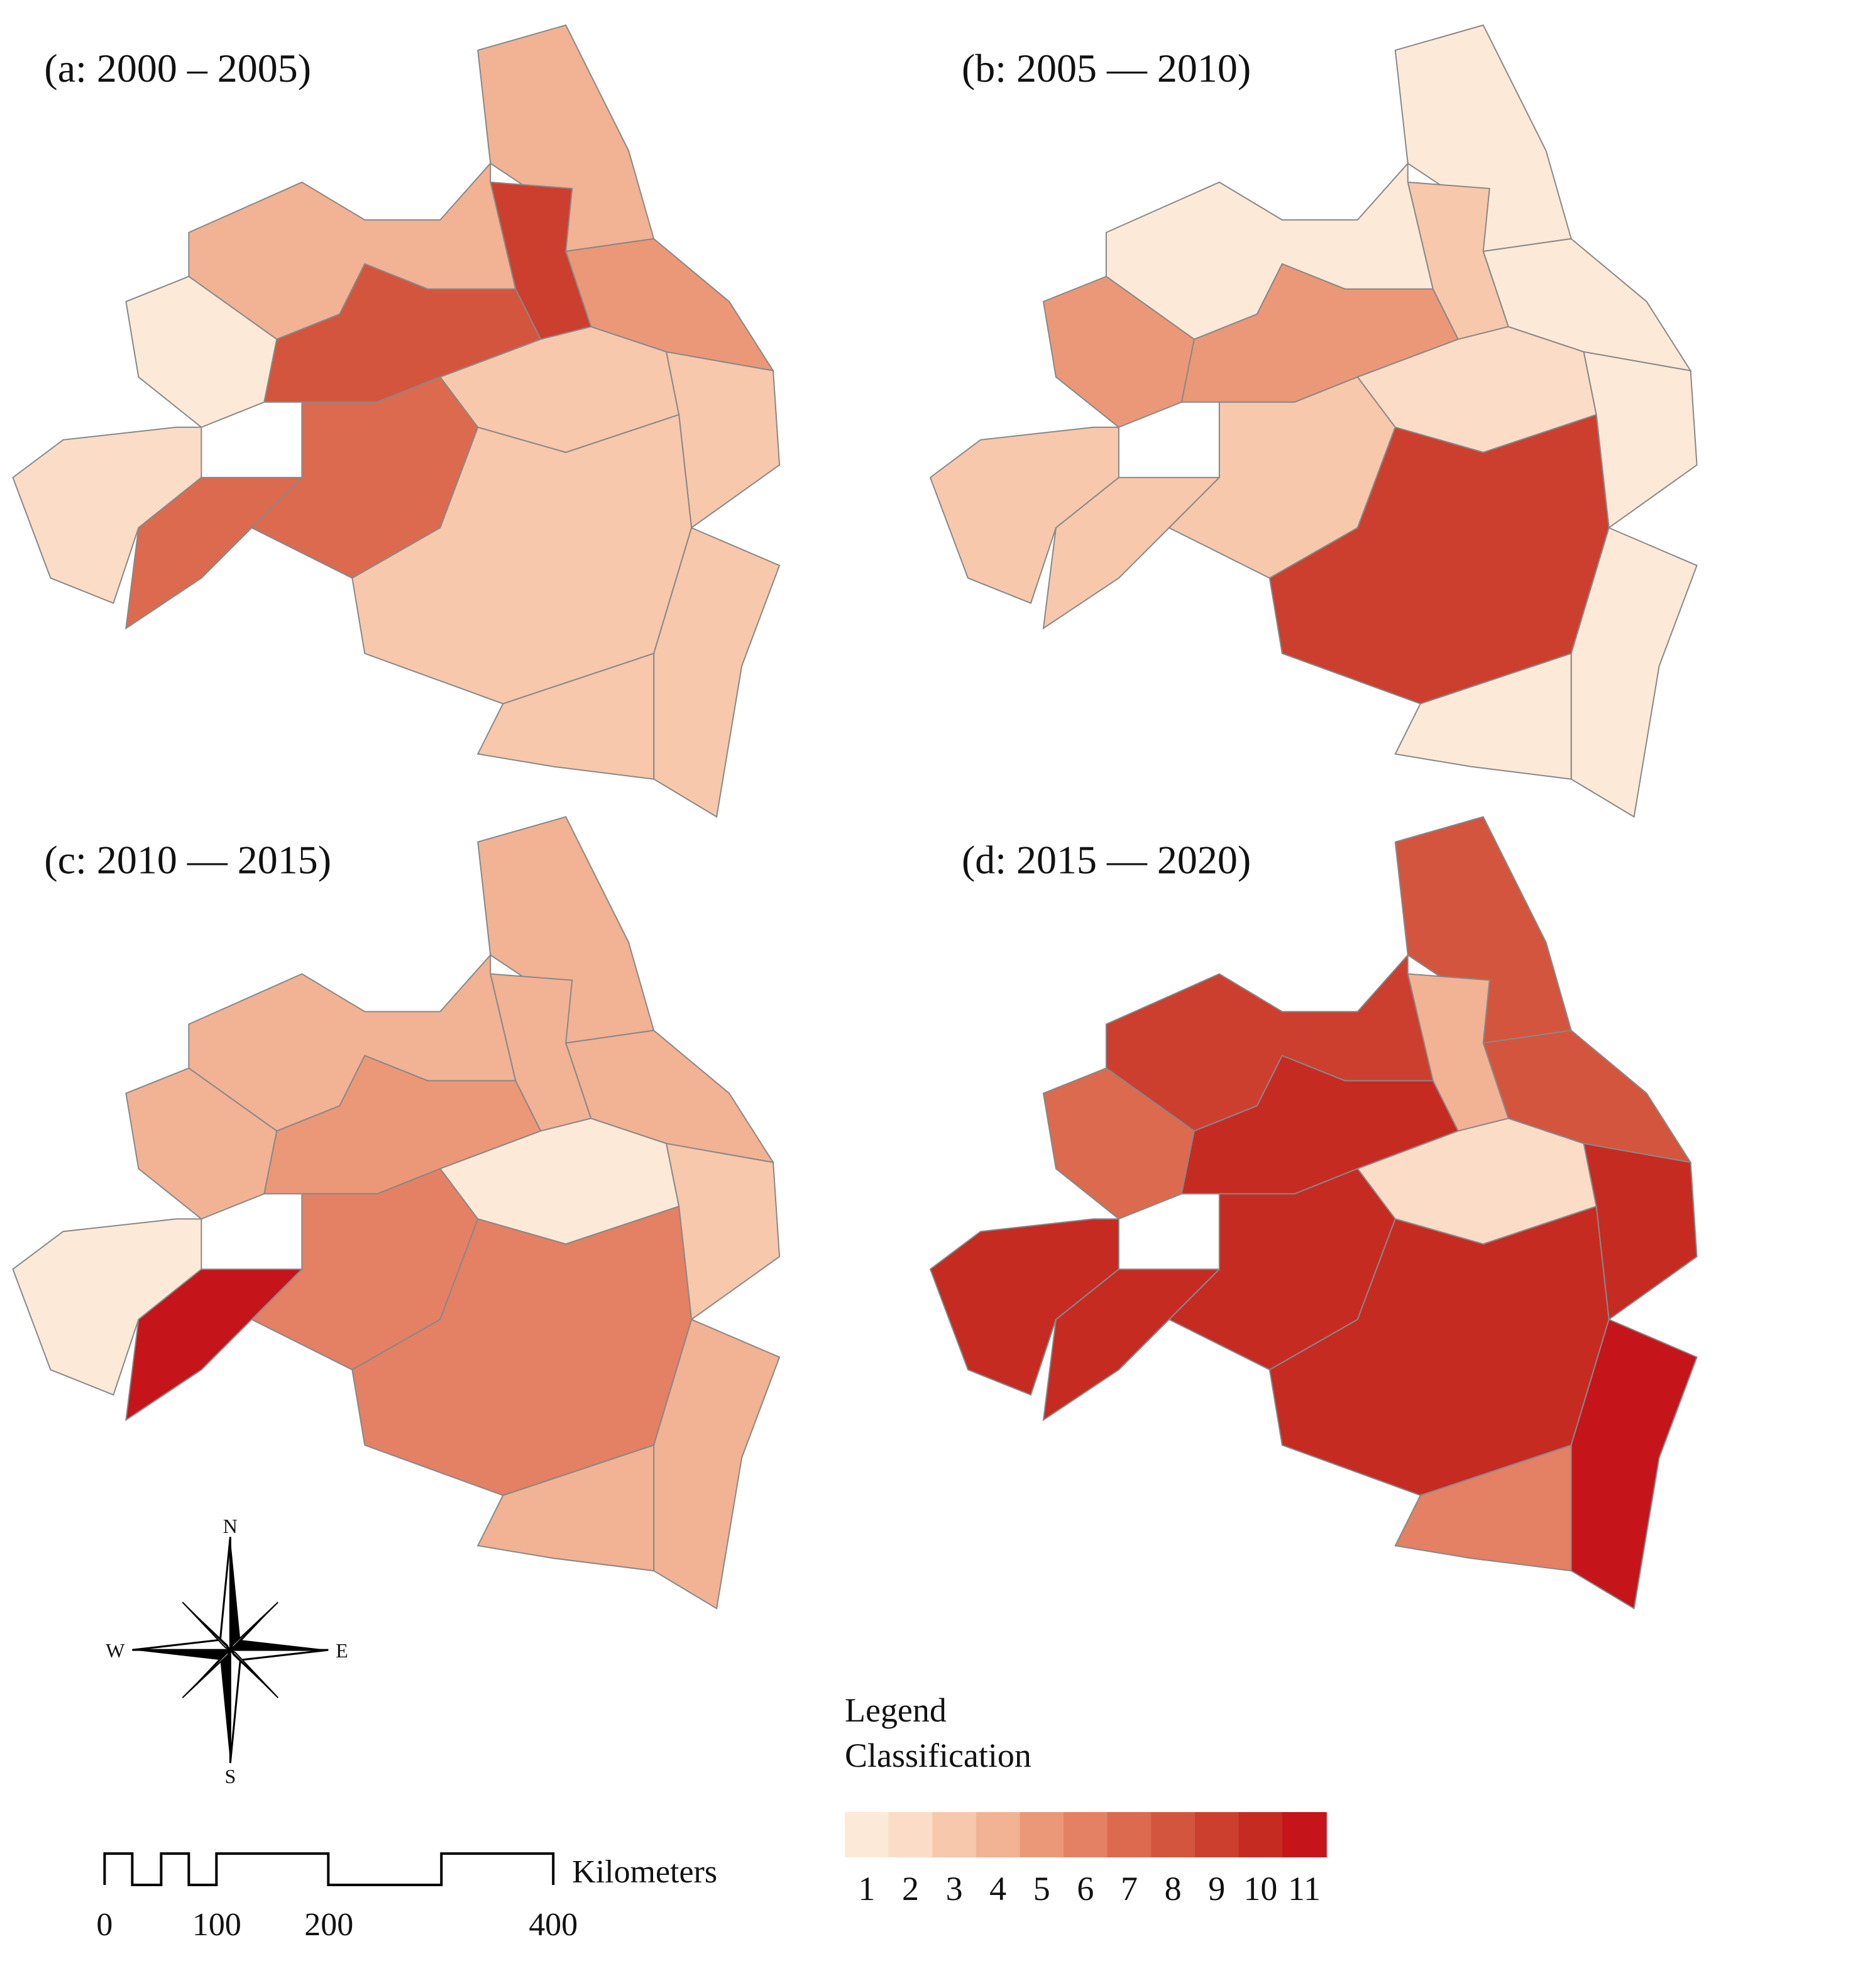  I want to click on panel-title: (c: 2010 — 2015), so click(188, 860).